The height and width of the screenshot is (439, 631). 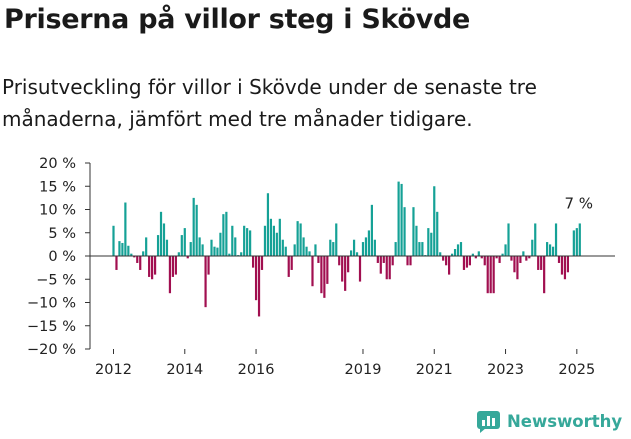 What do you see at coordinates (237, 19) in the screenshot?
I see `chart-title: Priserna på villor steg i Skövde` at bounding box center [237, 19].